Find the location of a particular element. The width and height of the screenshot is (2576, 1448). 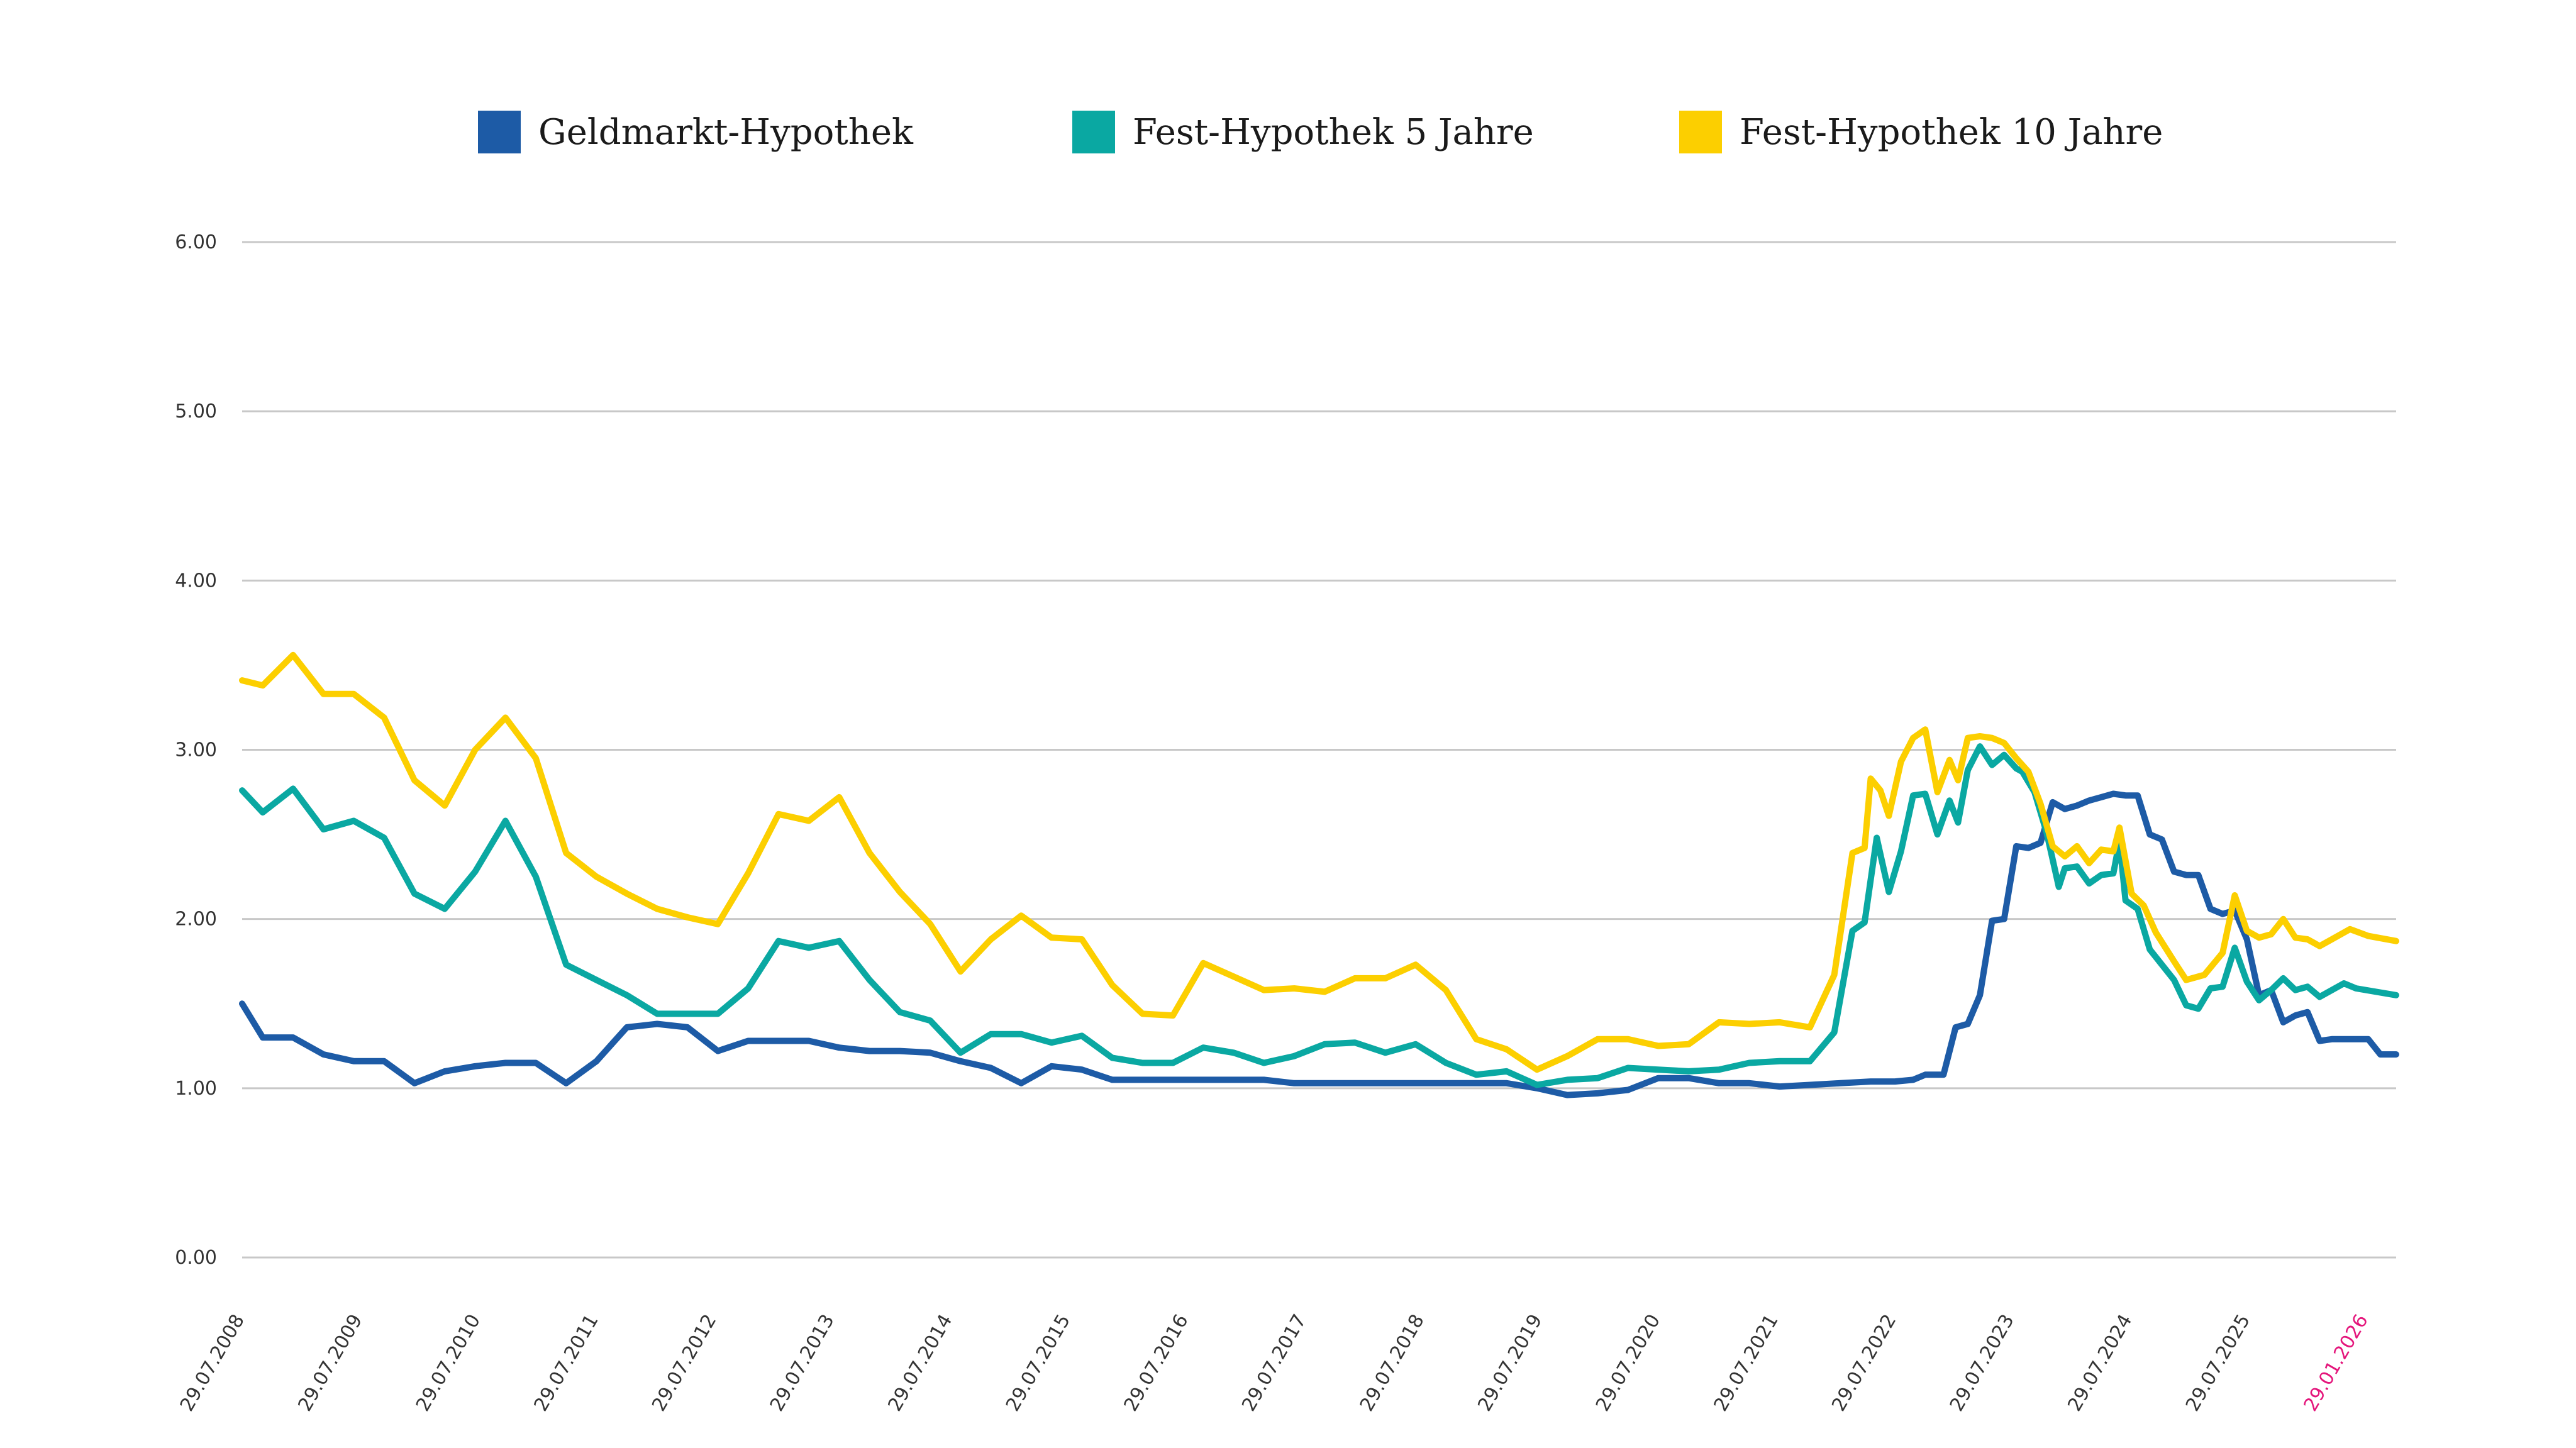

x-tick-label: 29.07.2021 is located at coordinates (1745, 1363).